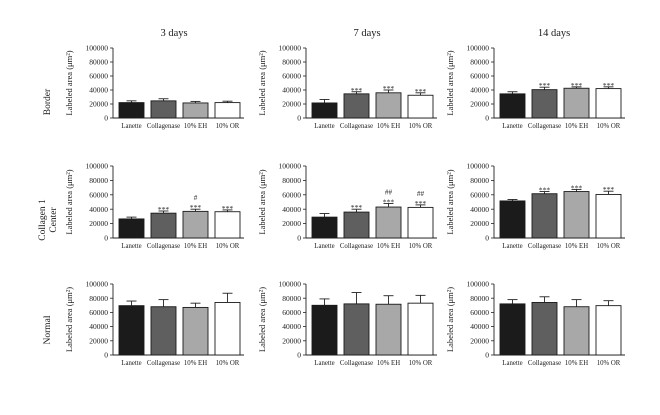 The image size is (660, 415). What do you see at coordinates (365, 33) in the screenshot?
I see `column-titles: 3 days 7 days 14 days` at bounding box center [365, 33].